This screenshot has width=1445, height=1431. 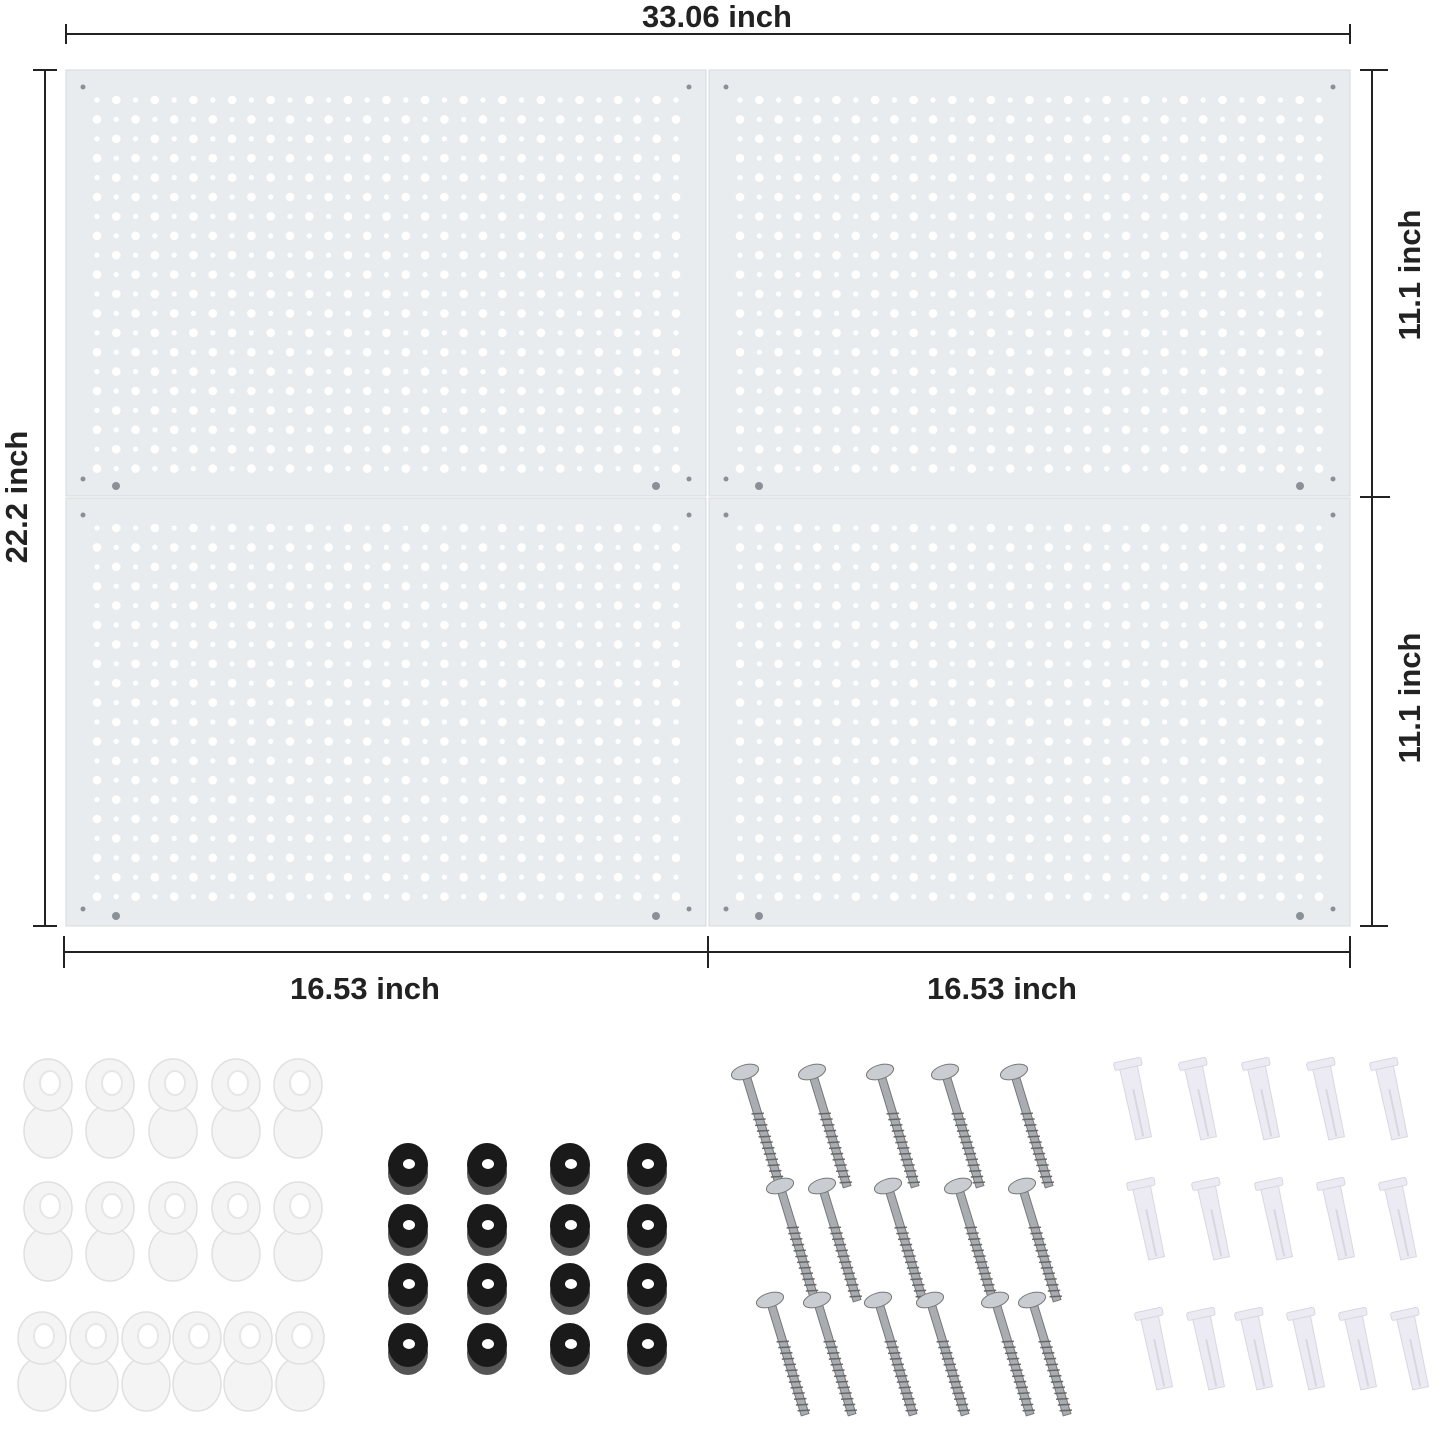 I want to click on screw, so click(x=792, y=1240).